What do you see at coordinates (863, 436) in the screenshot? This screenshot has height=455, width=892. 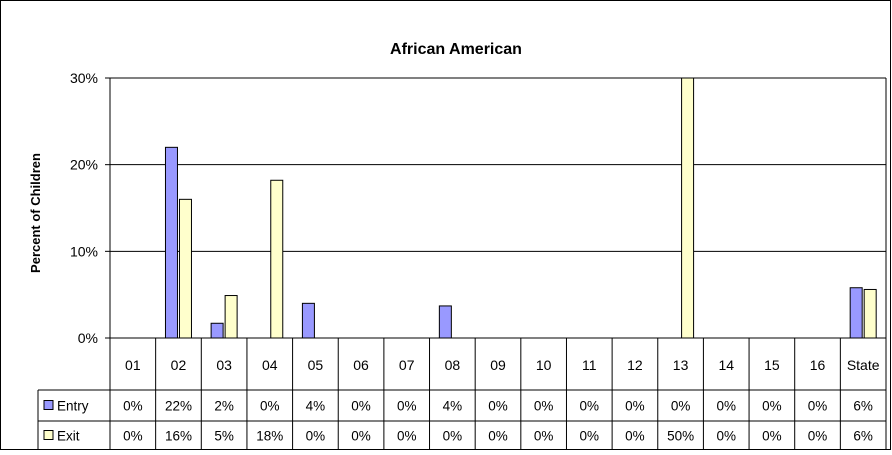 I see `data-label-exit: 6%` at bounding box center [863, 436].